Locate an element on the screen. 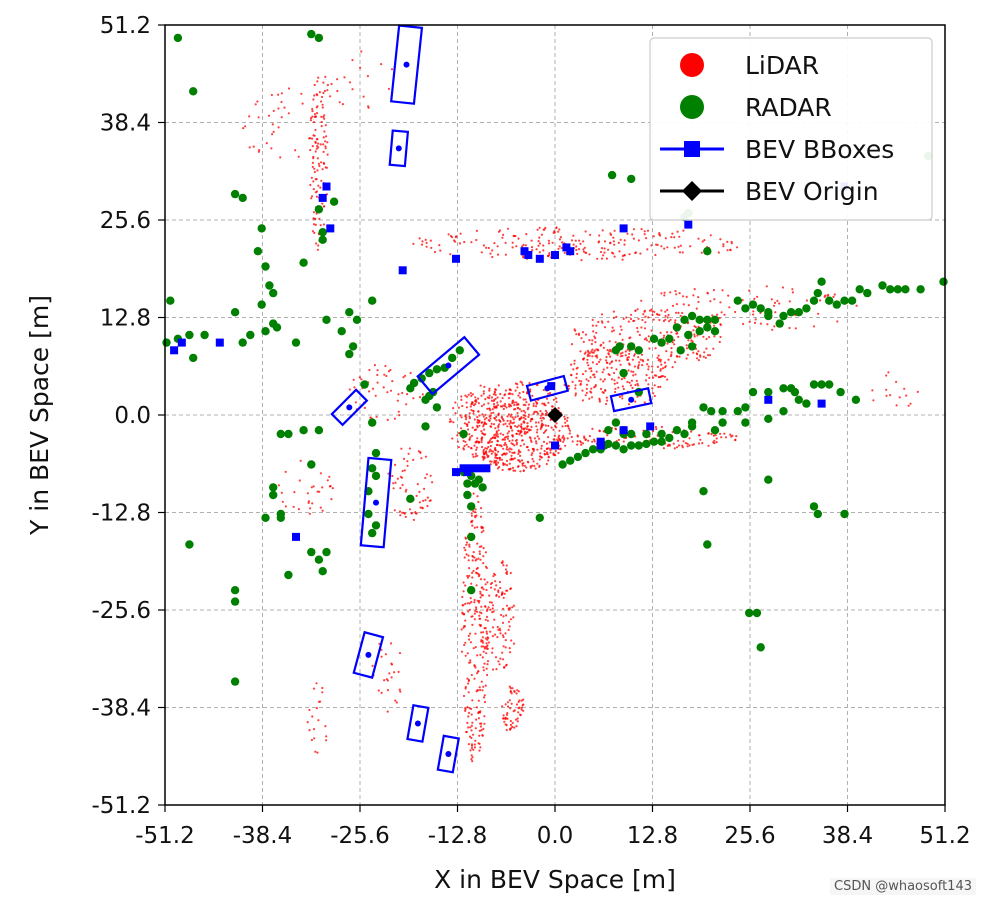 The image size is (990, 905). bev-bbox is located at coordinates (349, 407).